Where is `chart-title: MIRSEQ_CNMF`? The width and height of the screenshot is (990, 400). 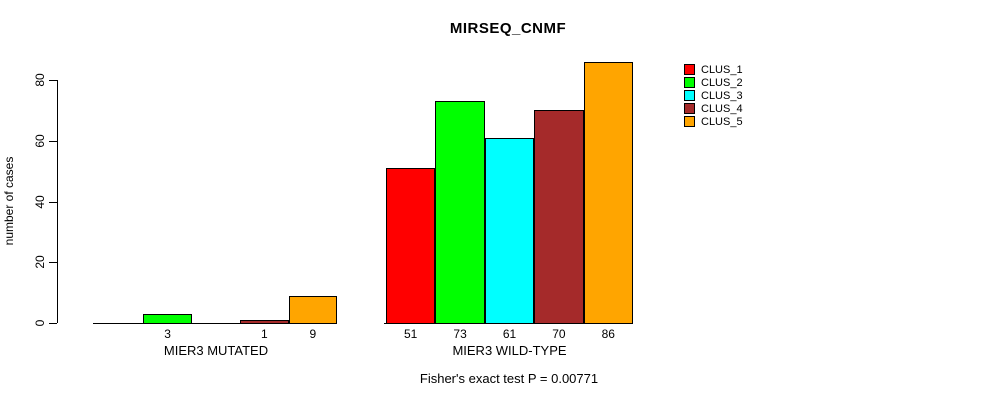
chart-title: MIRSEQ_CNMF is located at coordinates (508, 28).